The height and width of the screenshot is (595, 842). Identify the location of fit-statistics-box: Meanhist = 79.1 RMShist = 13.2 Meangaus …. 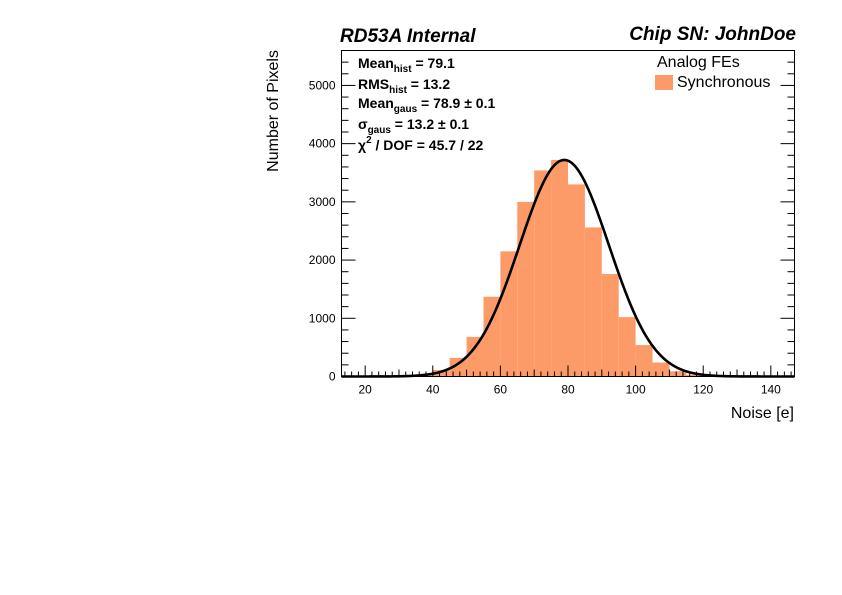
(426, 104).